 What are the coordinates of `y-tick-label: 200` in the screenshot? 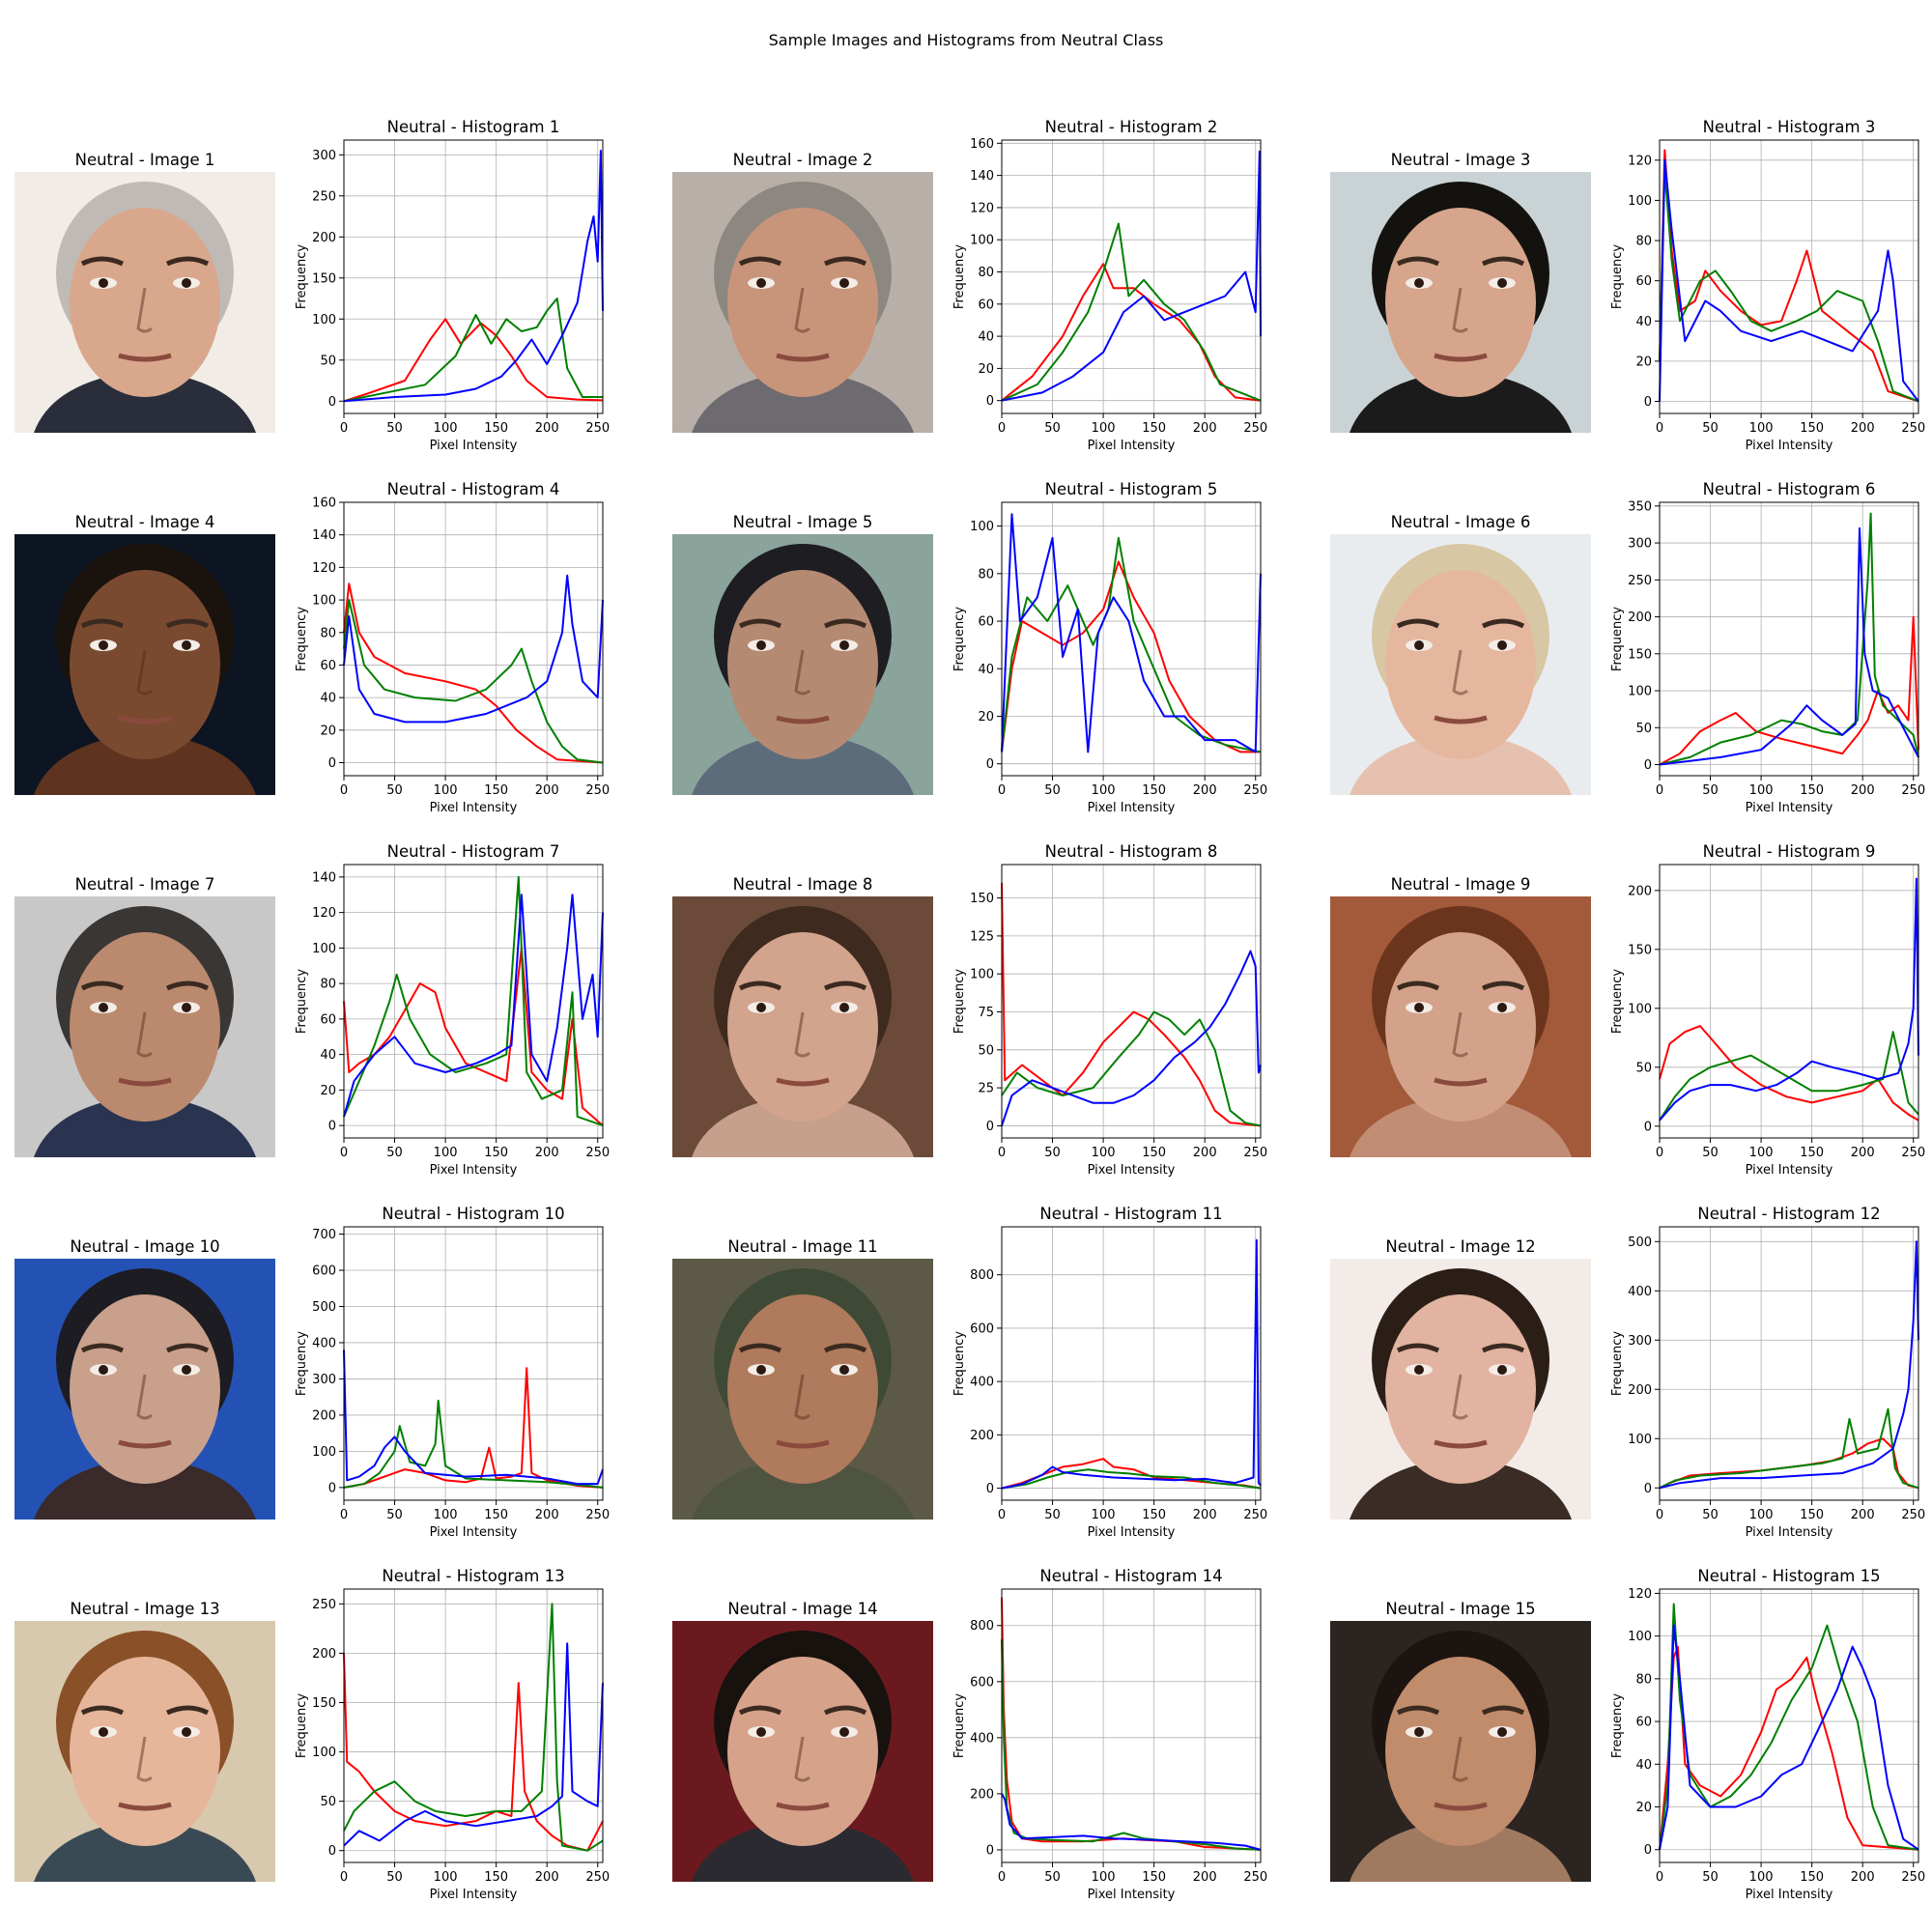 It's located at (324, 1654).